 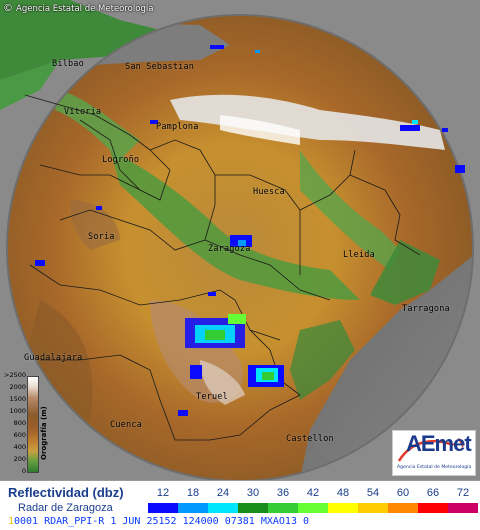 I want to click on city-label-san-sebastian: San Sebastian, so click(x=160, y=67).